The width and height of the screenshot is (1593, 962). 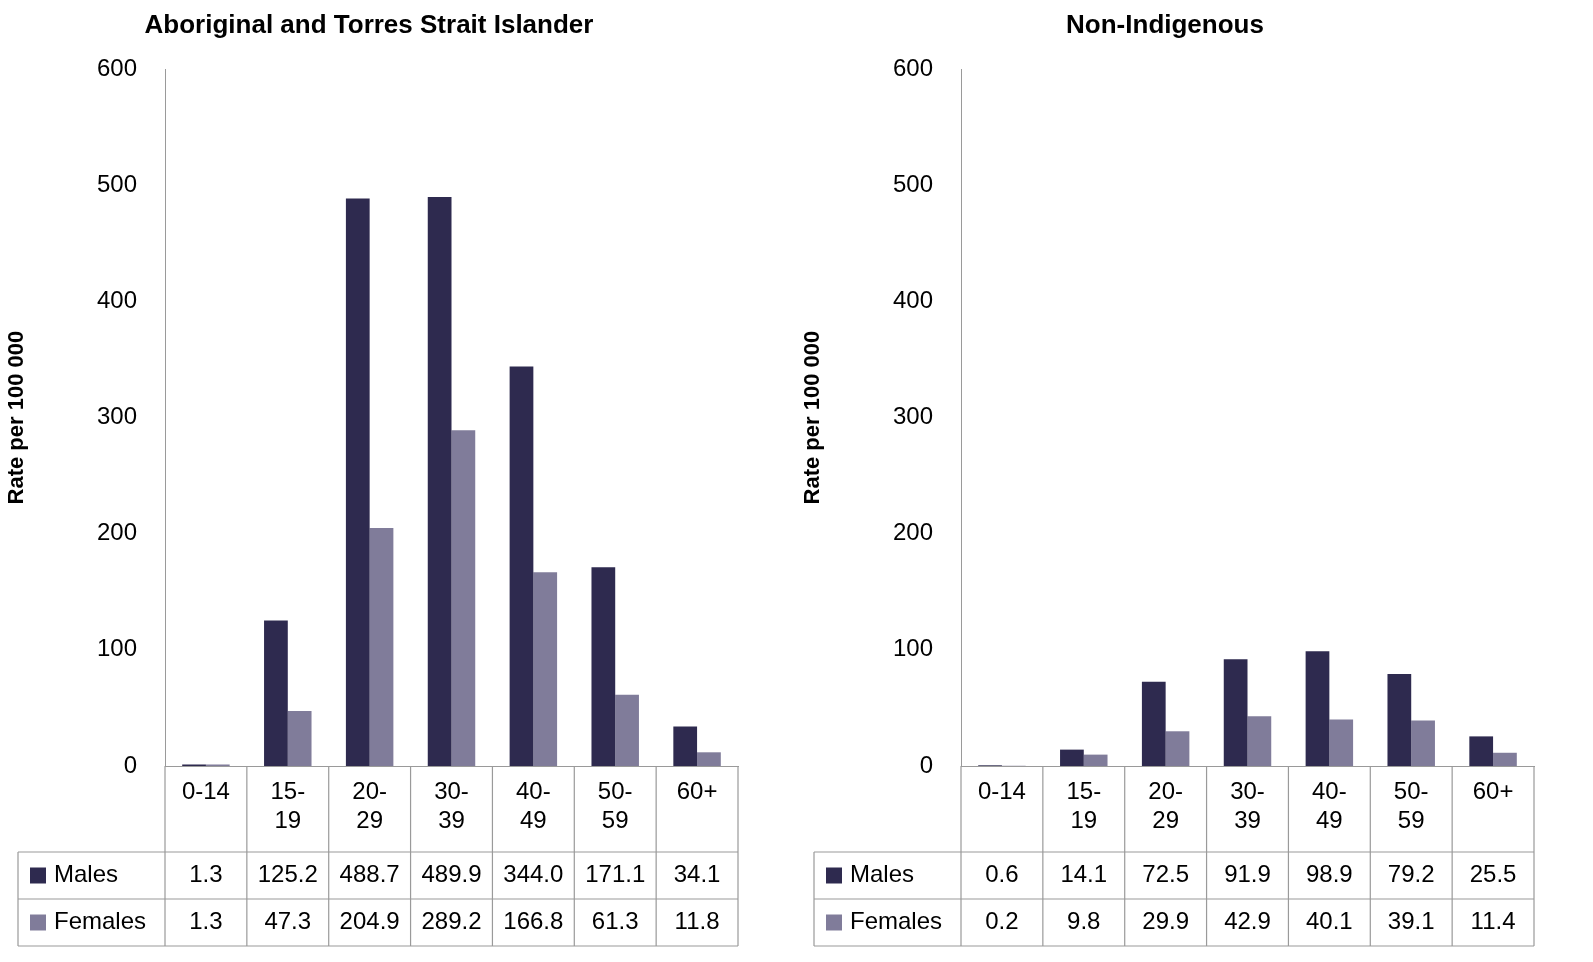 What do you see at coordinates (1002, 921) in the screenshot?
I see `data-label: 0.2` at bounding box center [1002, 921].